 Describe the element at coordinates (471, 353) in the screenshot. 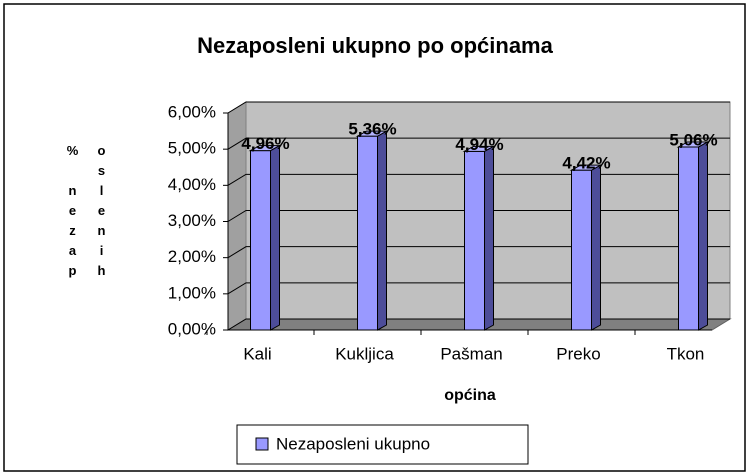

I see `x-tick-label: Pašman` at that location.